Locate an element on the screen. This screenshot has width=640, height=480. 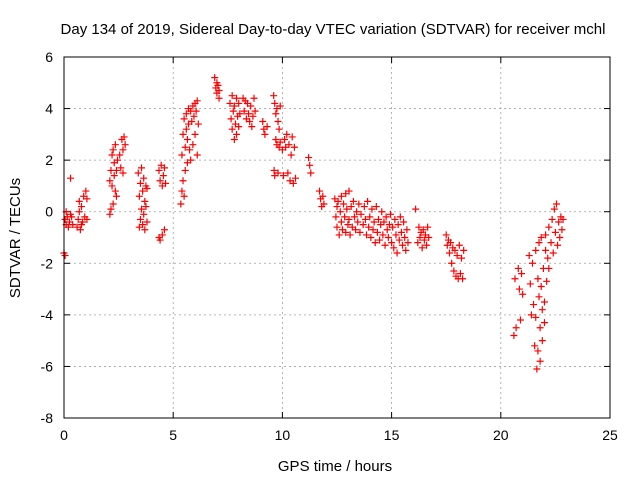
y-tick-label: -2 is located at coordinates (47, 263).